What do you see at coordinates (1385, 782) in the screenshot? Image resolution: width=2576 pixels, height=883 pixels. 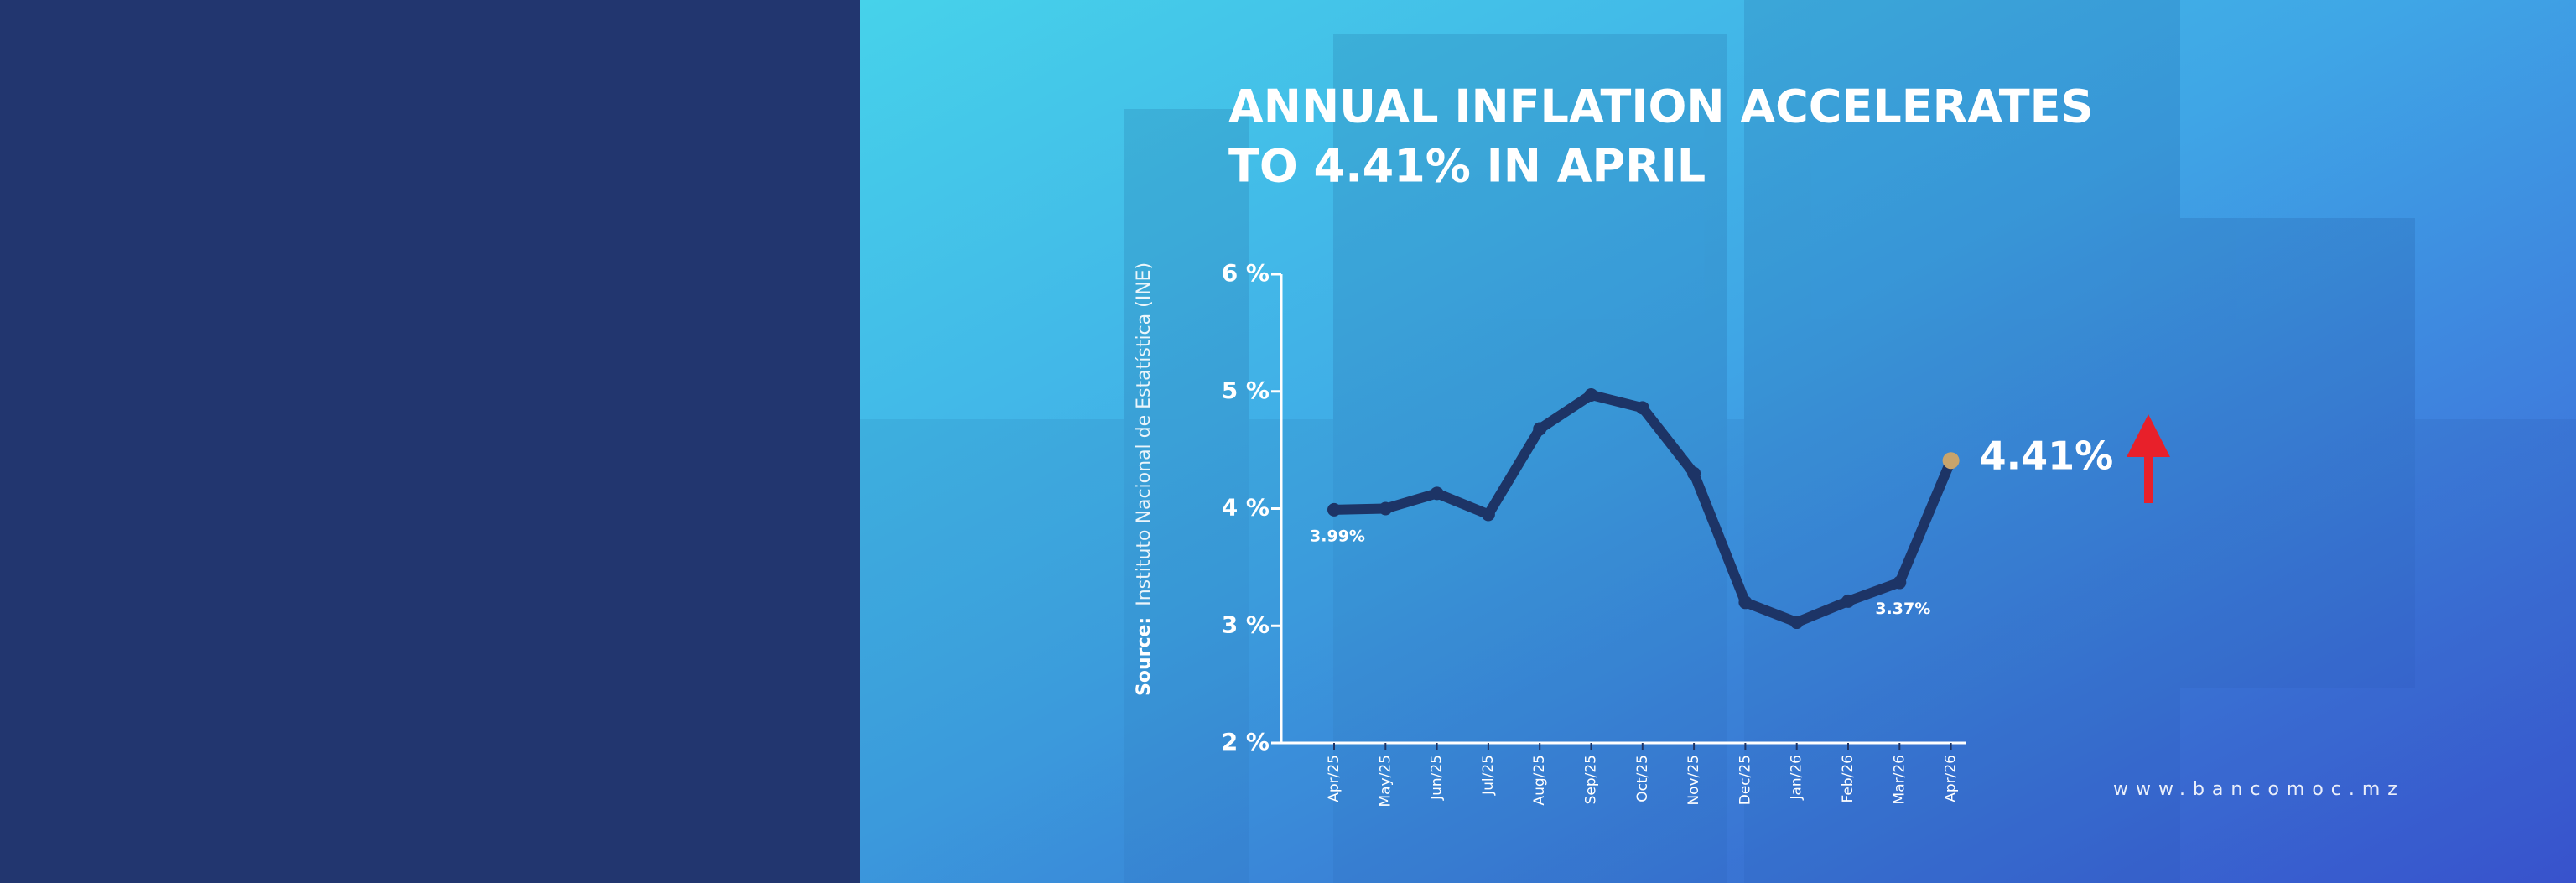 I see `x-tick-label: May/25` at bounding box center [1385, 782].